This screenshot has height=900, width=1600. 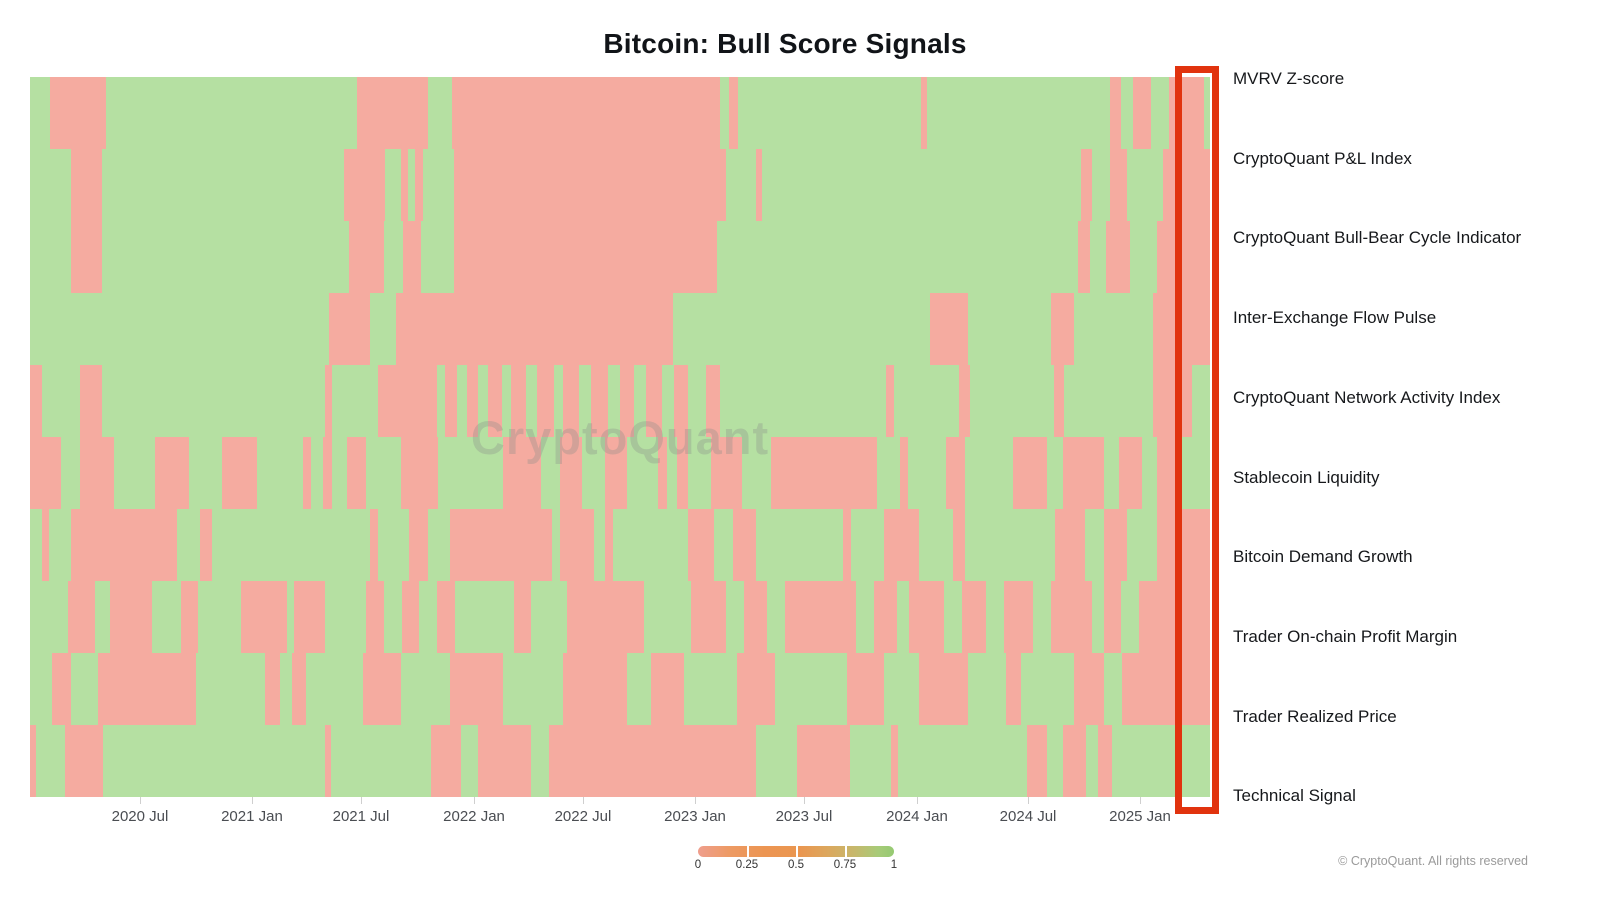 I want to click on row-label: Technical Signal, so click(x=1294, y=796).